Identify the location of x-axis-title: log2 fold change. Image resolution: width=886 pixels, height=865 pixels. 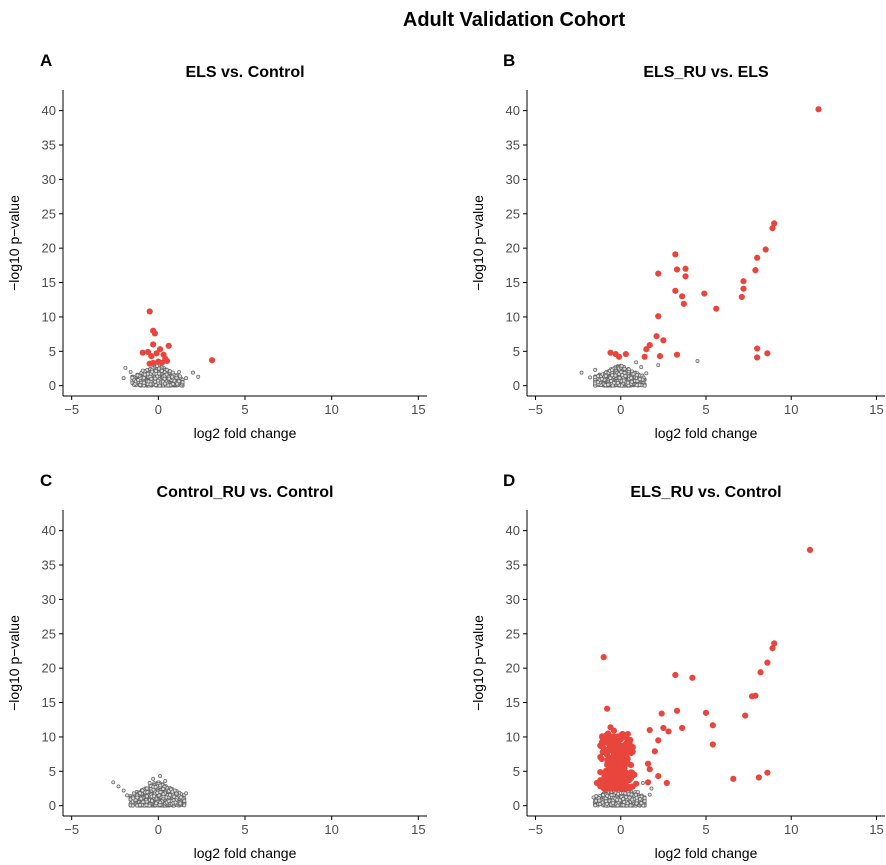
(245, 433).